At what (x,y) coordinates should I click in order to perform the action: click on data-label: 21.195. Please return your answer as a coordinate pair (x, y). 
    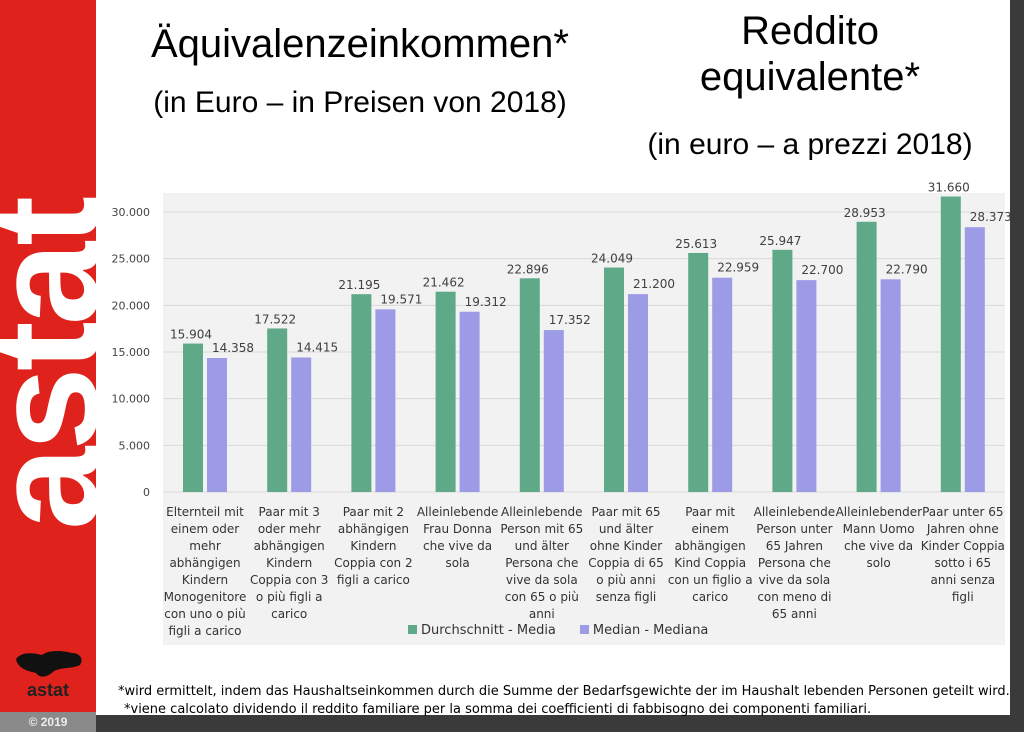
    Looking at the image, I should click on (359, 285).